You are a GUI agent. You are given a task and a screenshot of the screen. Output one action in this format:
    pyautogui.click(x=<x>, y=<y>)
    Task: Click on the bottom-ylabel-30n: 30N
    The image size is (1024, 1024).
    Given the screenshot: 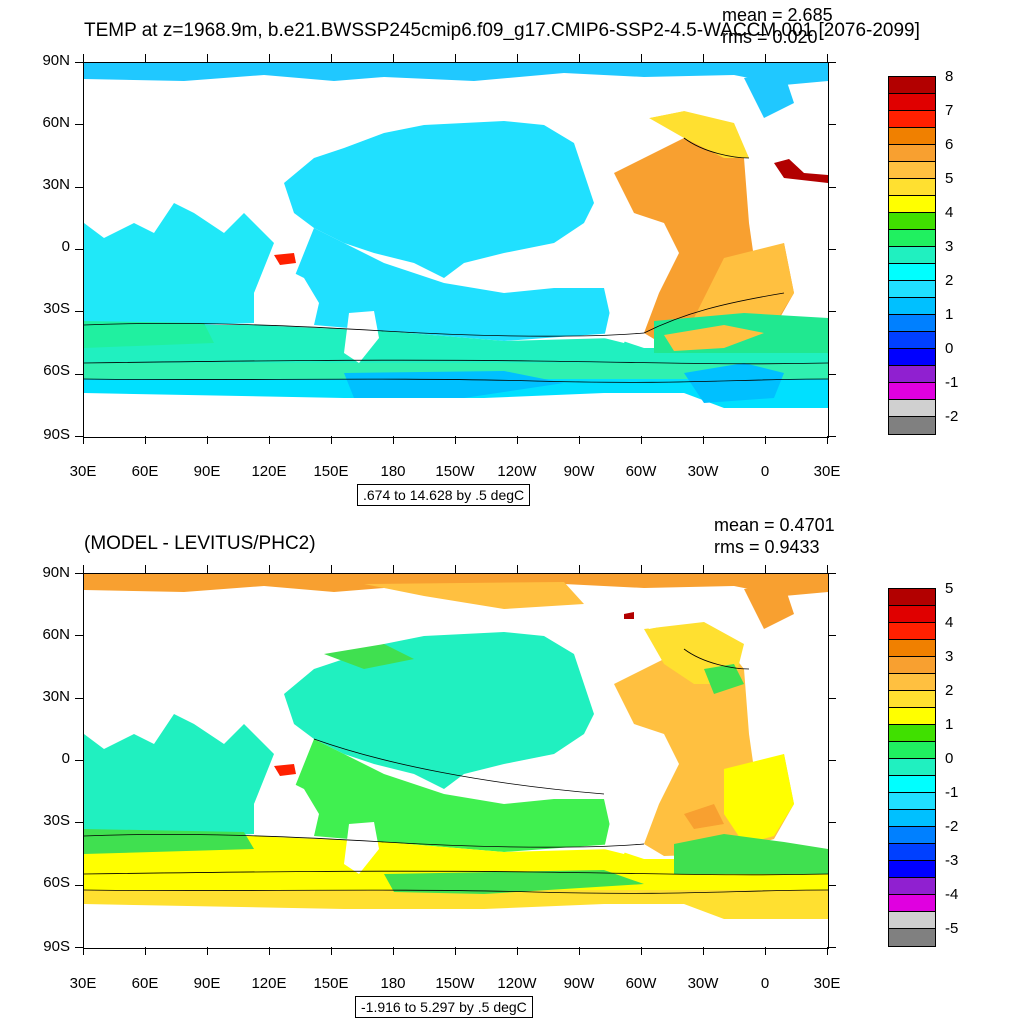 What is the action you would take?
    pyautogui.click(x=56, y=696)
    